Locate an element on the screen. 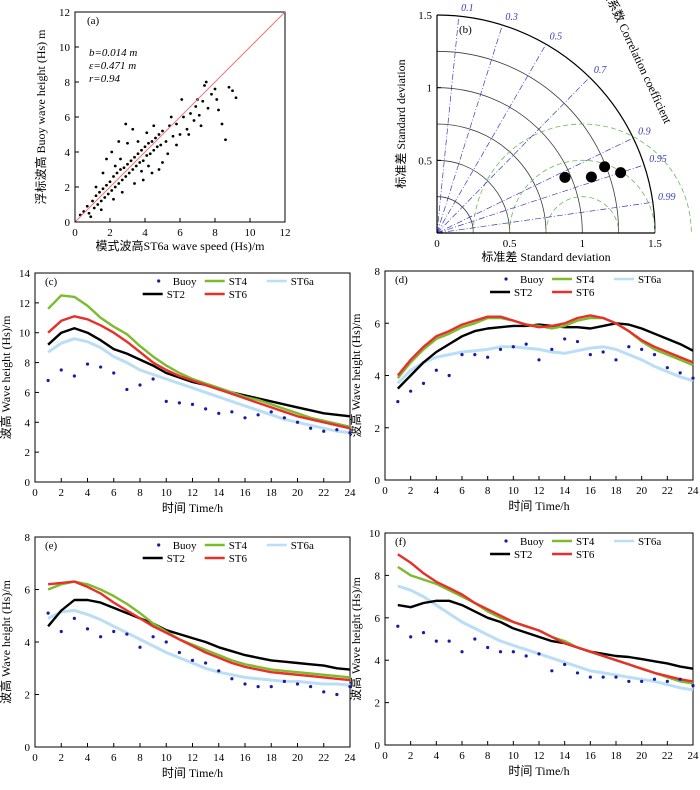  x-tick-label: 2 is located at coordinates (62, 758).